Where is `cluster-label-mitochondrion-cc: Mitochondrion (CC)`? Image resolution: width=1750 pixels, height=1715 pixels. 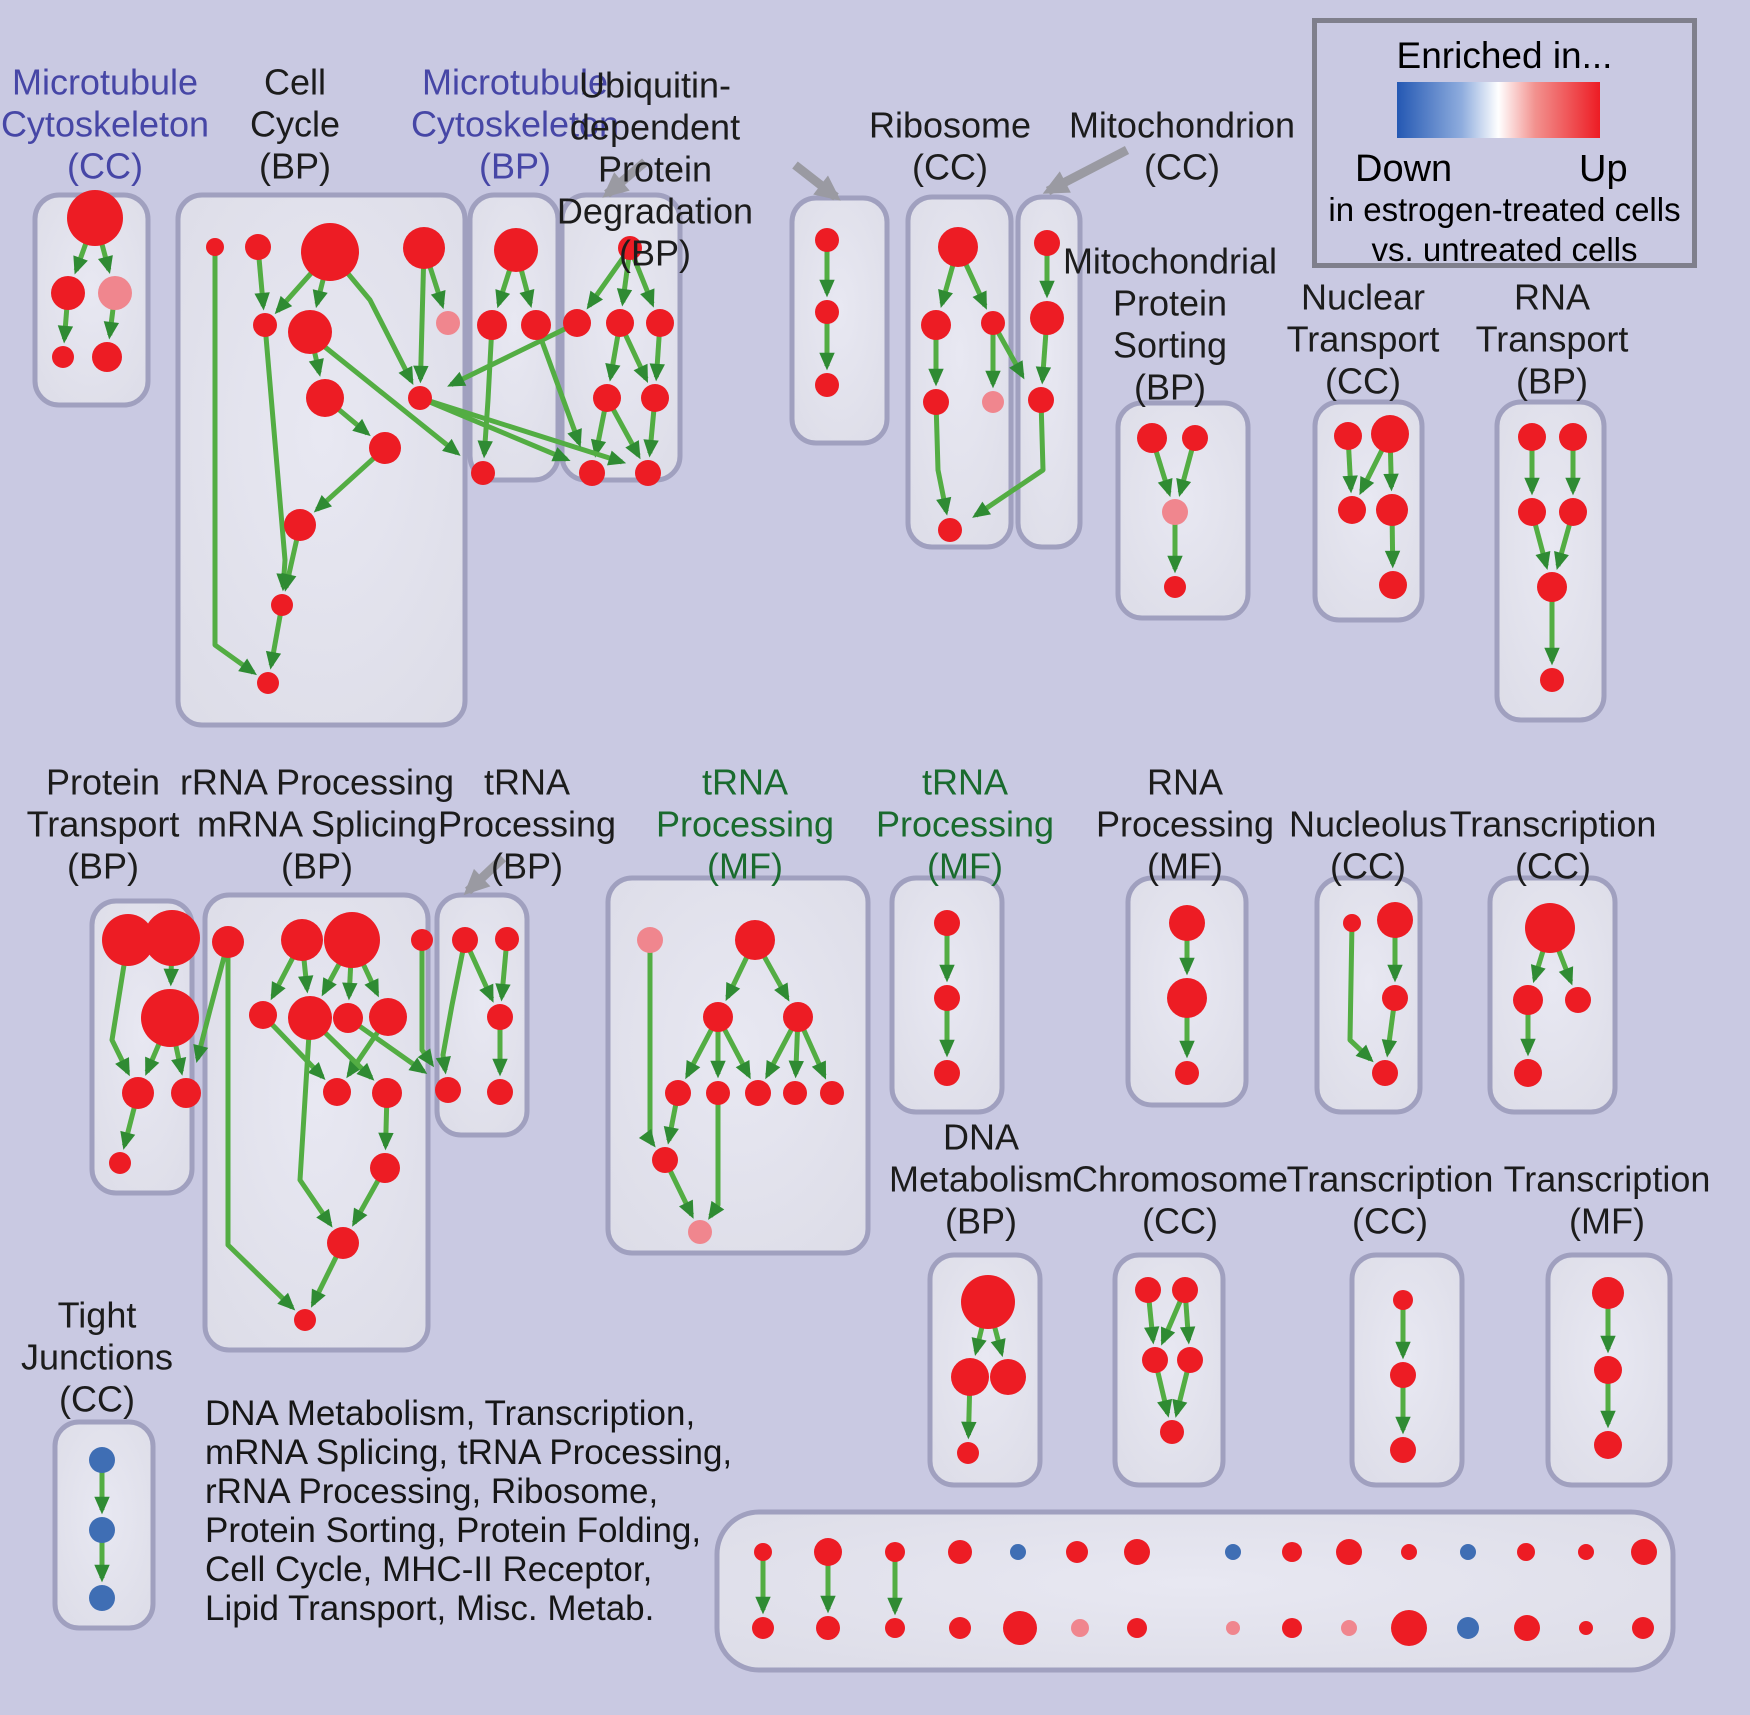
cluster-label-mitochondrion-cc: Mitochondrion (CC) is located at coordinates (1182, 146).